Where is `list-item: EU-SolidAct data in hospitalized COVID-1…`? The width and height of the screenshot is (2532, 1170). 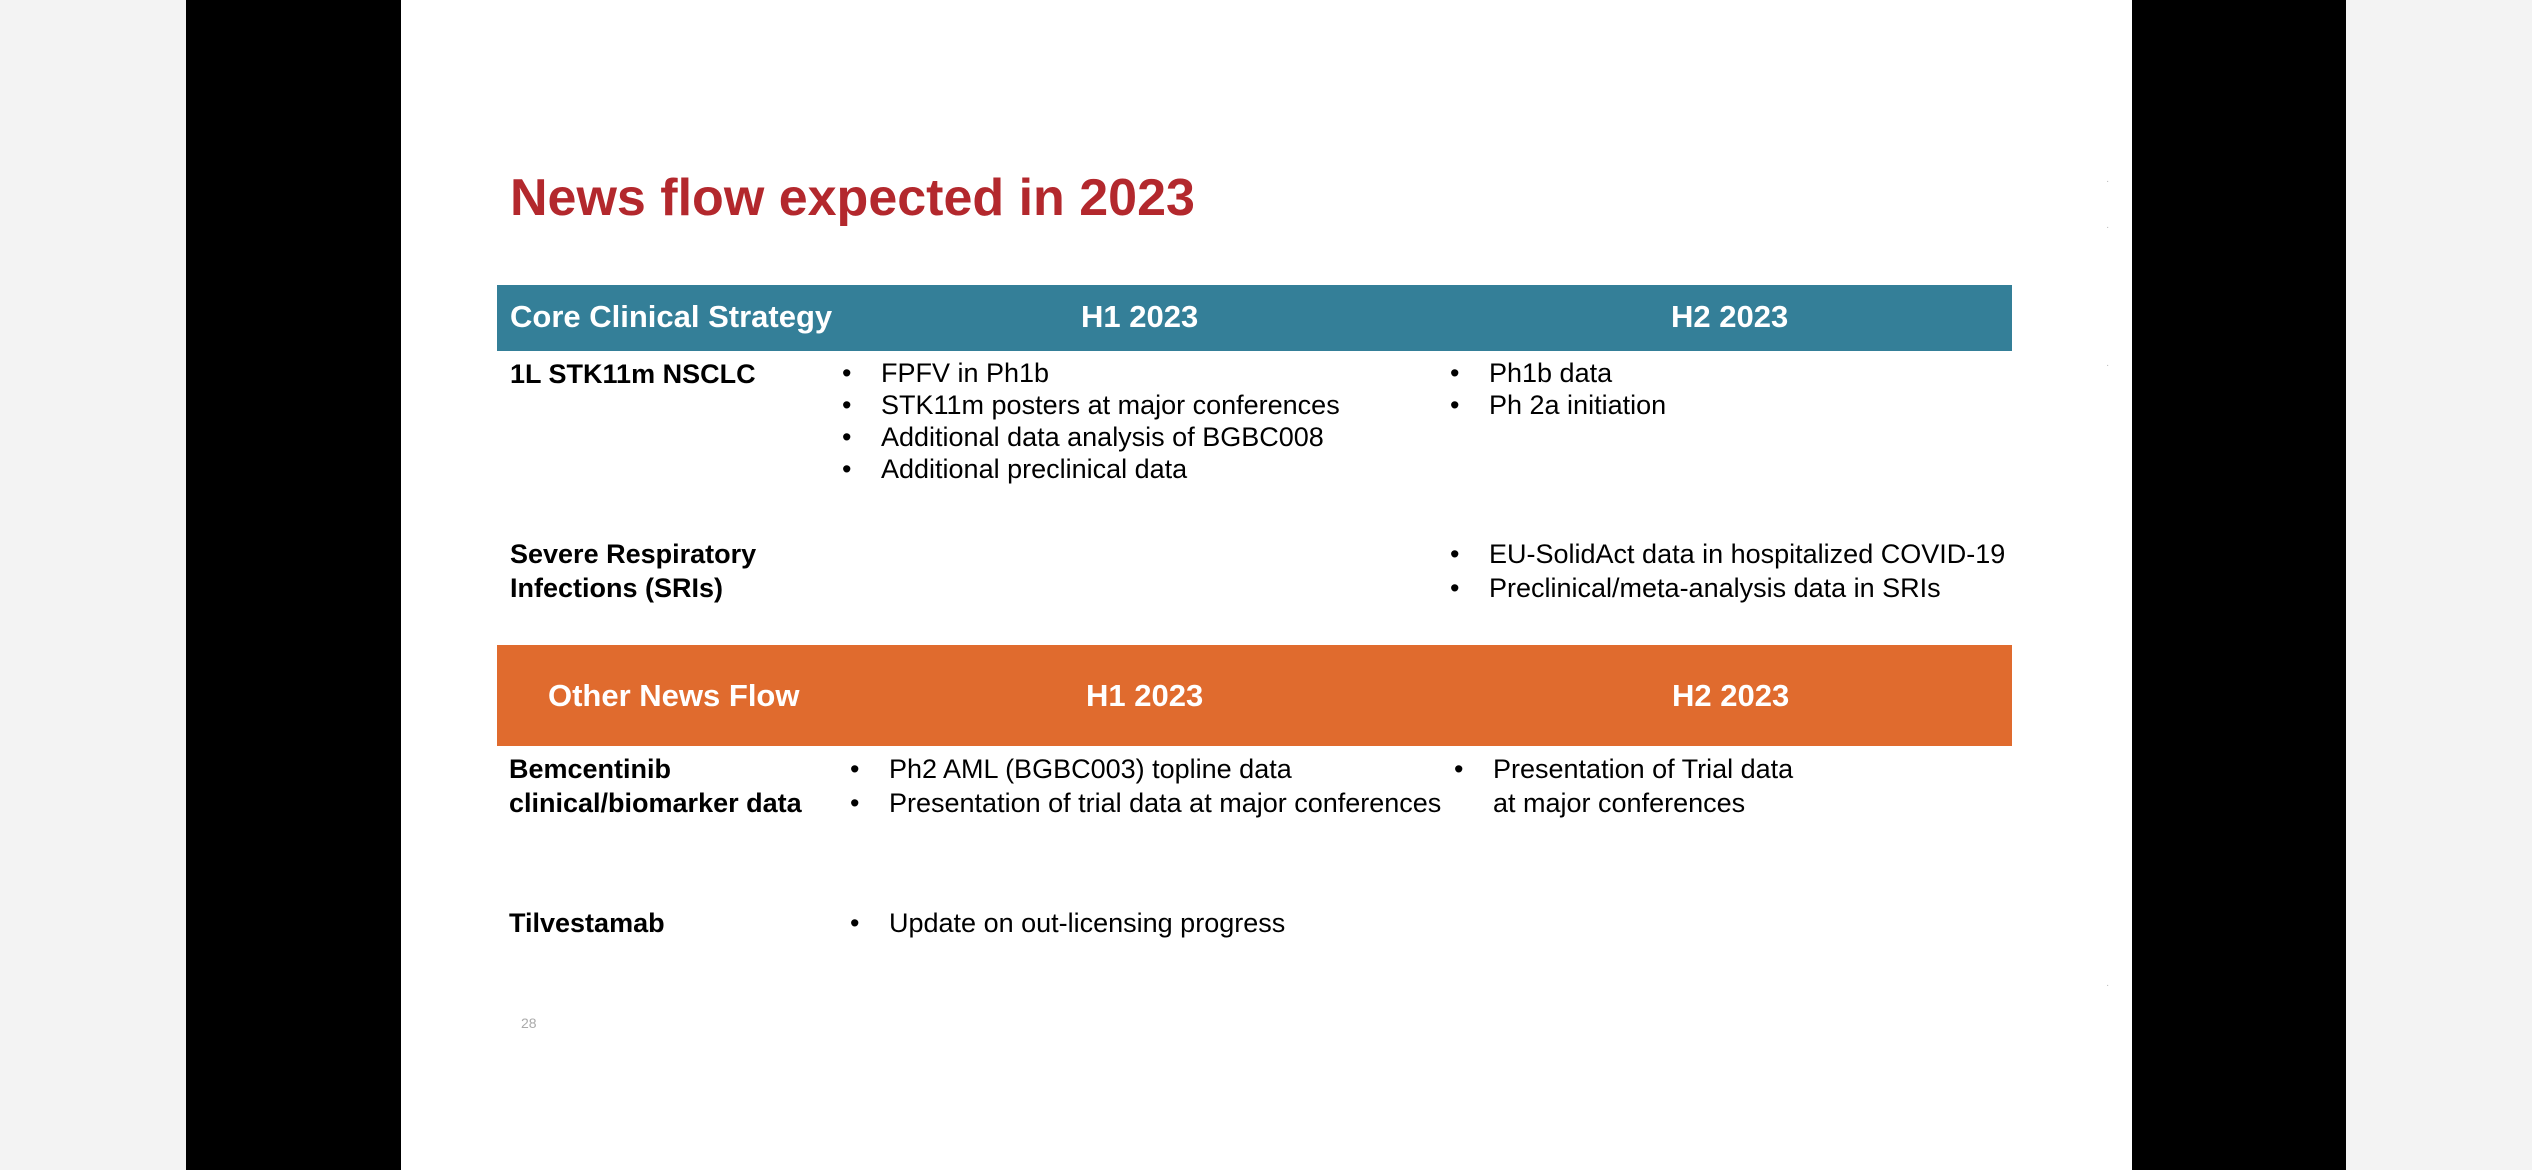
list-item: EU-SolidAct data in hospitalized COVID-1… is located at coordinates (1727, 554).